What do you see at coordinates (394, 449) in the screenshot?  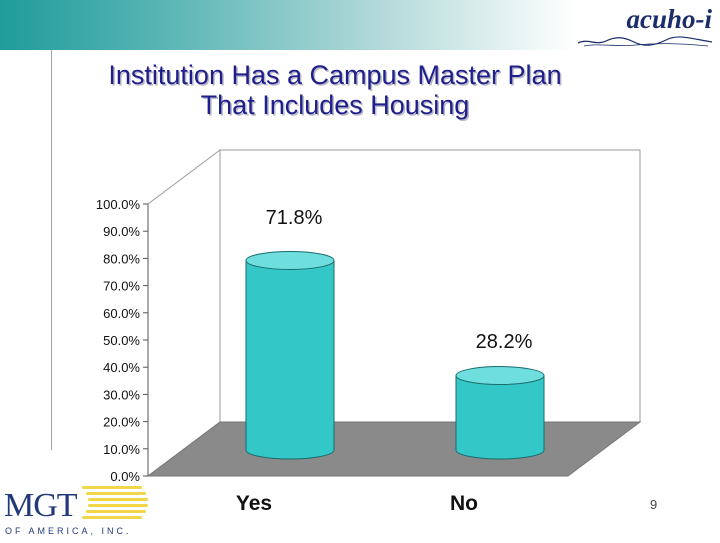 I see `chart-floor` at bounding box center [394, 449].